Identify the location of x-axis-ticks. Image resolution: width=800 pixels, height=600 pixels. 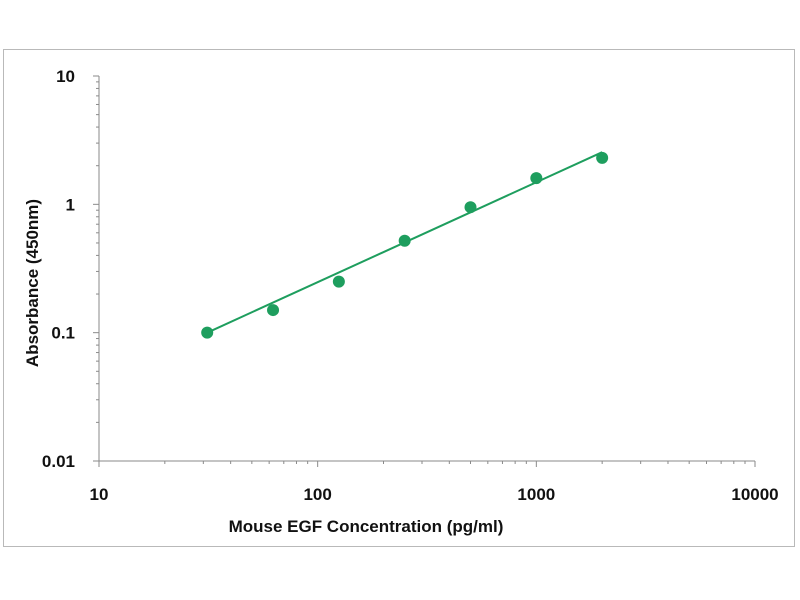
(427, 464).